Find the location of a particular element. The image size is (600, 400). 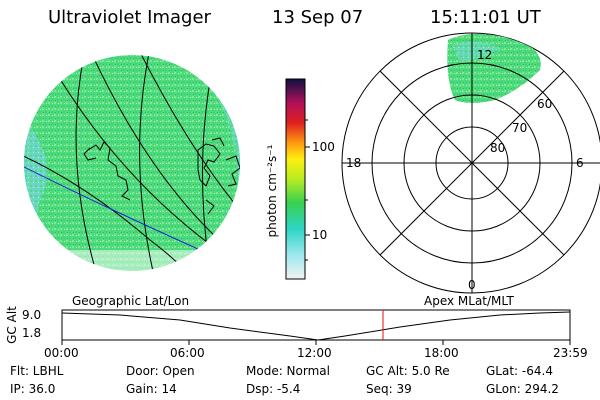

status-ip: IP: 36.0 is located at coordinates (33, 389).